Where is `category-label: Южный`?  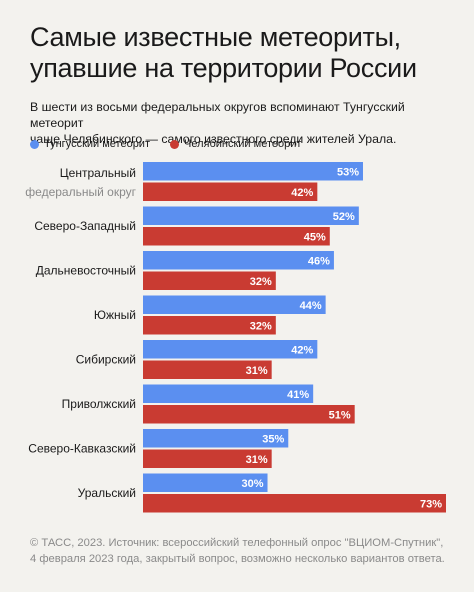 category-label: Южный is located at coordinates (115, 315).